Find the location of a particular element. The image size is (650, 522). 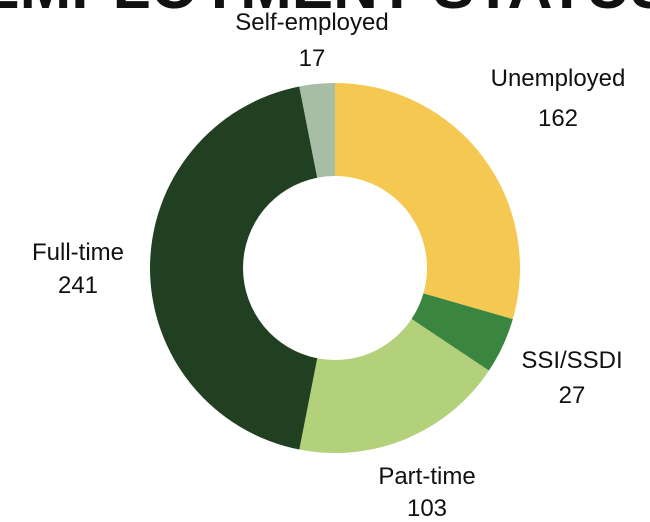

slice-value: 103 is located at coordinates (427, 508).